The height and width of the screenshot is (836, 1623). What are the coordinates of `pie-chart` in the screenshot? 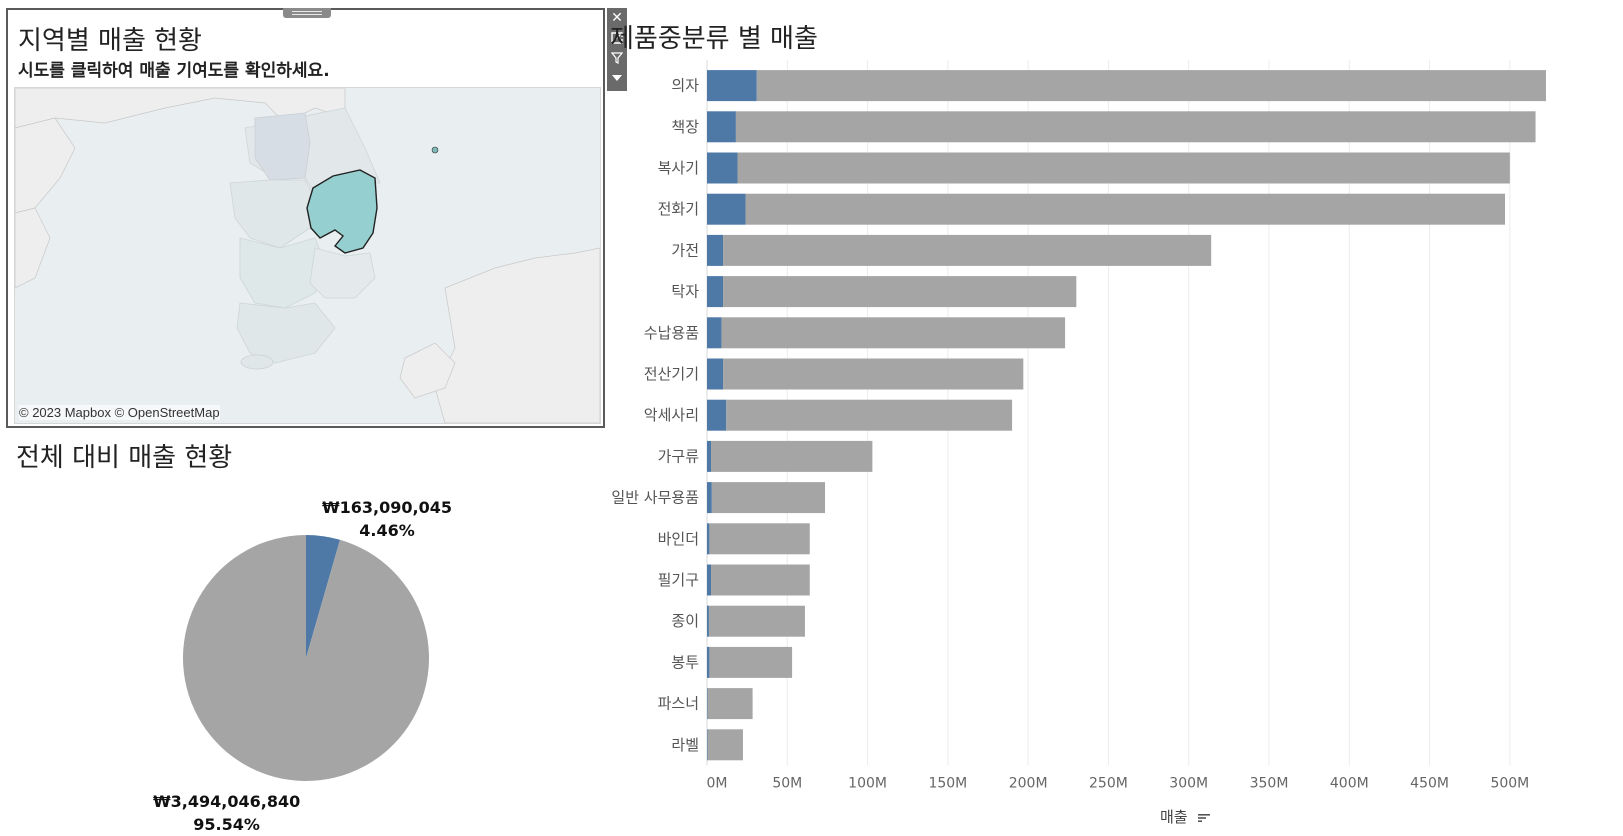 It's located at (306, 658).